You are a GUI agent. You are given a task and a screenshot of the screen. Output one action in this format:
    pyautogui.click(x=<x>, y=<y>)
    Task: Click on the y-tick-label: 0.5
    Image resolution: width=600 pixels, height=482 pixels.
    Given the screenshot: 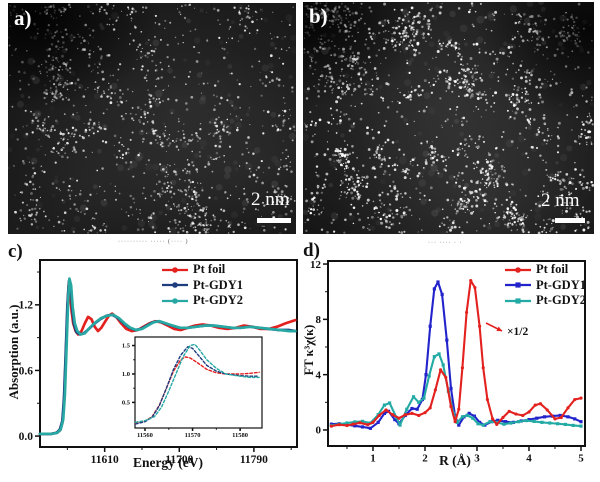 What is the action you would take?
    pyautogui.click(x=126, y=403)
    